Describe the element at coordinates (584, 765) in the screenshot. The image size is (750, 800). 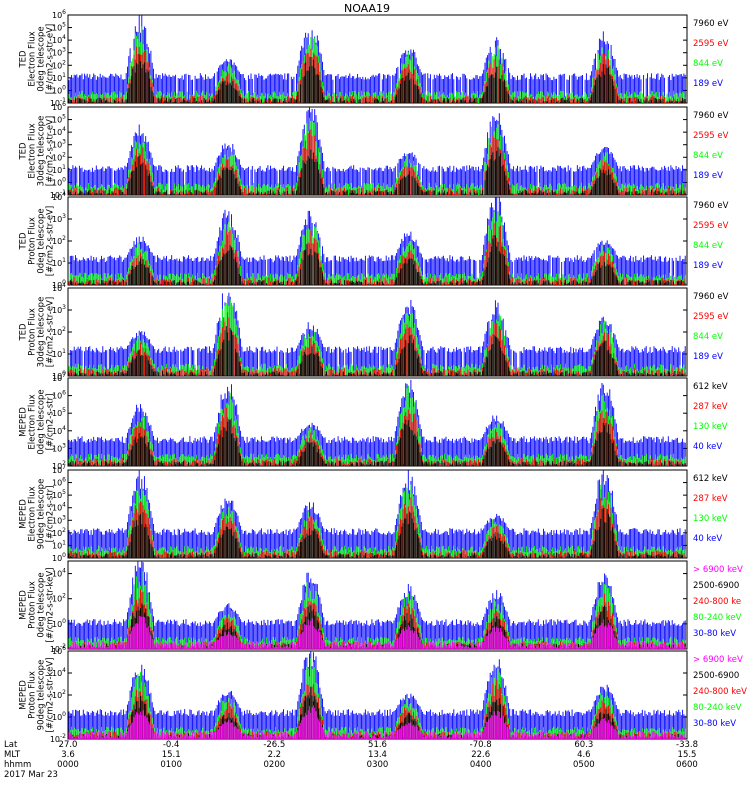
I see `x-tick-hhmm: 0500` at that location.